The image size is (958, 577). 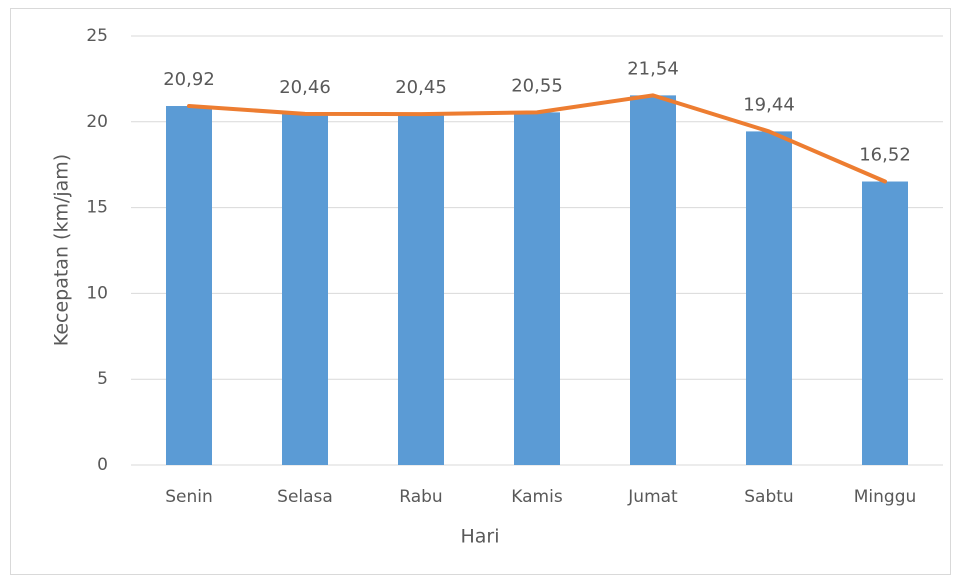 I want to click on data-label: 21,54, so click(x=653, y=68).